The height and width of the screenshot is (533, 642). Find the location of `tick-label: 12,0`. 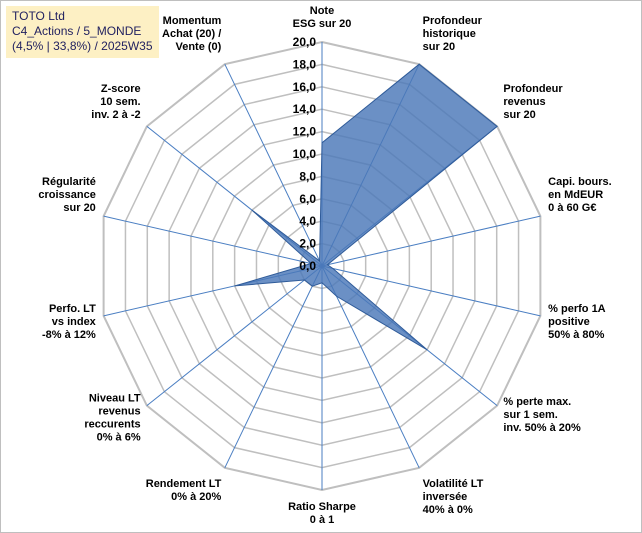

tick-label: 12,0 is located at coordinates (305, 132).